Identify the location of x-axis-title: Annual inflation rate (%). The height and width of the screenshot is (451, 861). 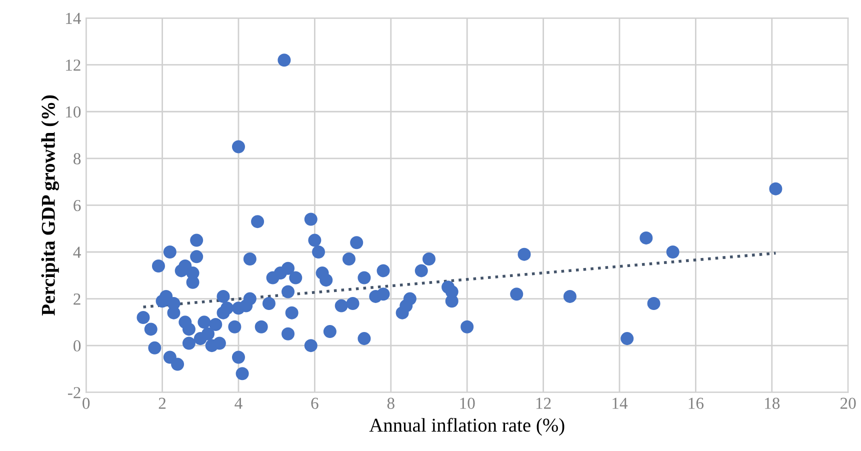
(466, 427).